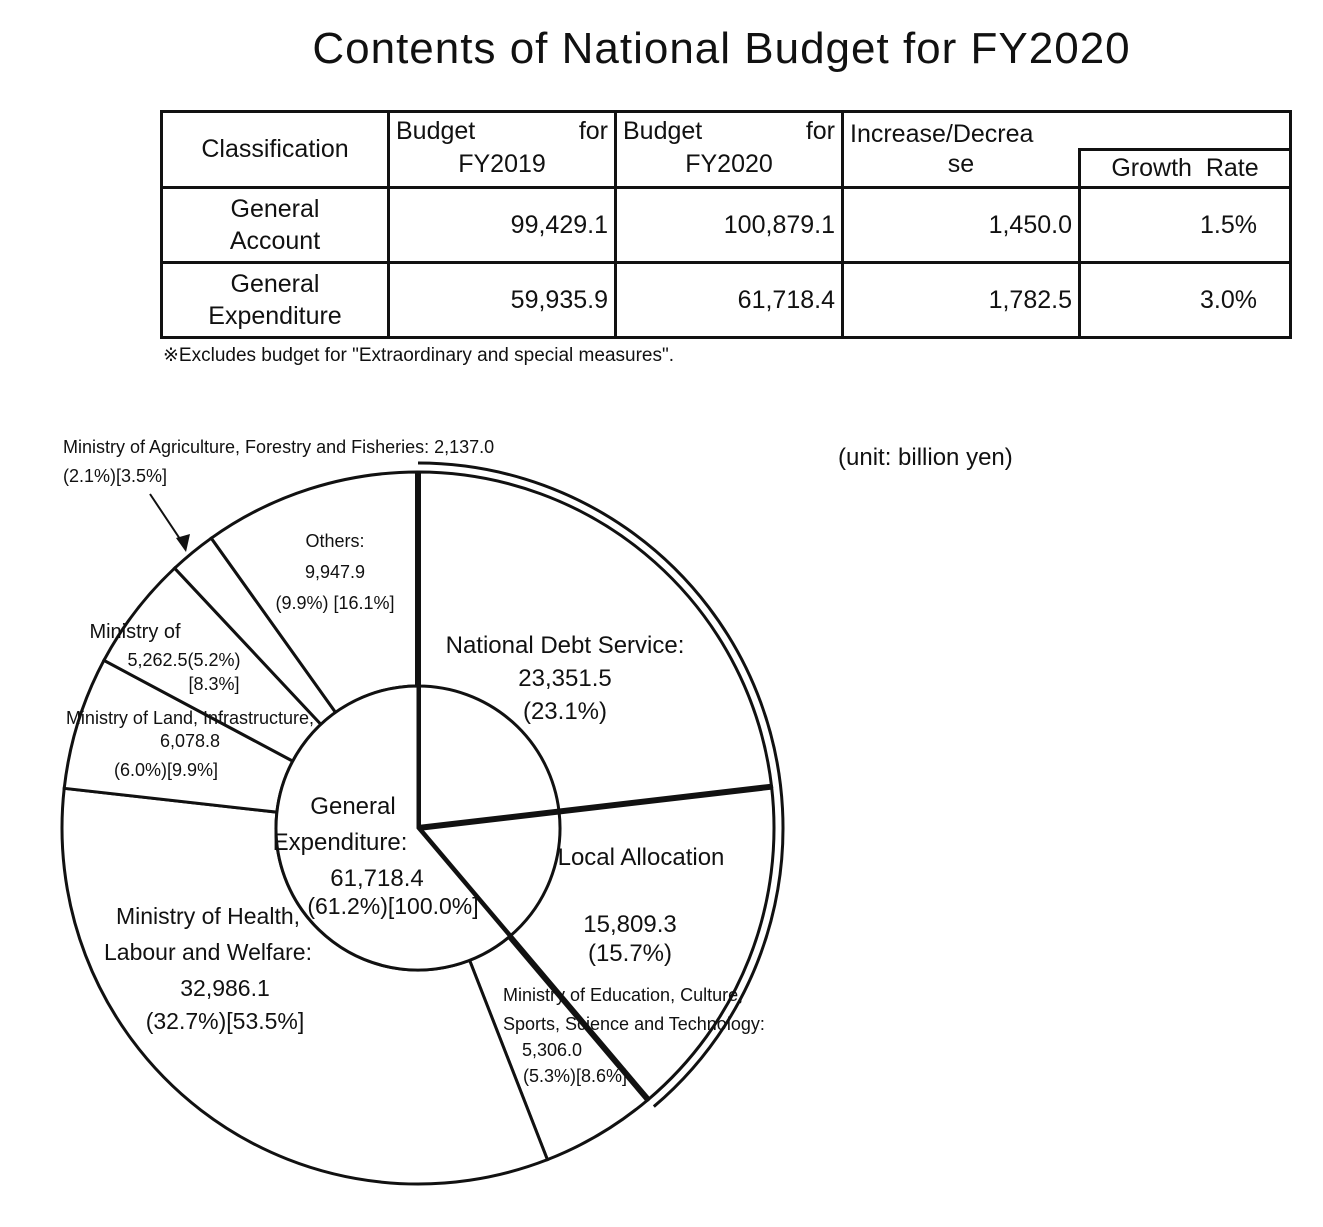 The height and width of the screenshot is (1227, 1323). Describe the element at coordinates (183, 660) in the screenshot. I see `label-defense-value-line-0: 5,262.5(5.2%)` at that location.